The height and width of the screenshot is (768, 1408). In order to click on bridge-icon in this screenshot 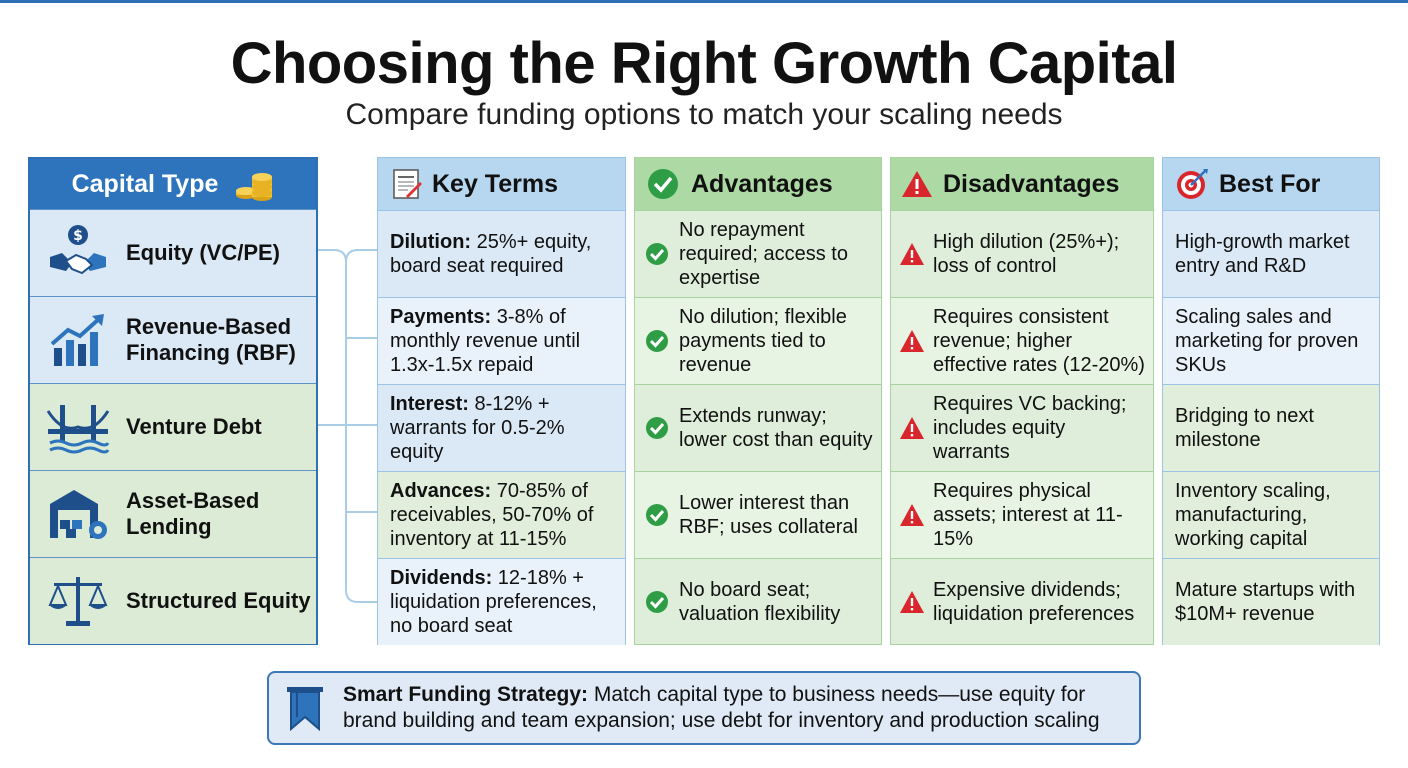, I will do `click(78, 429)`.